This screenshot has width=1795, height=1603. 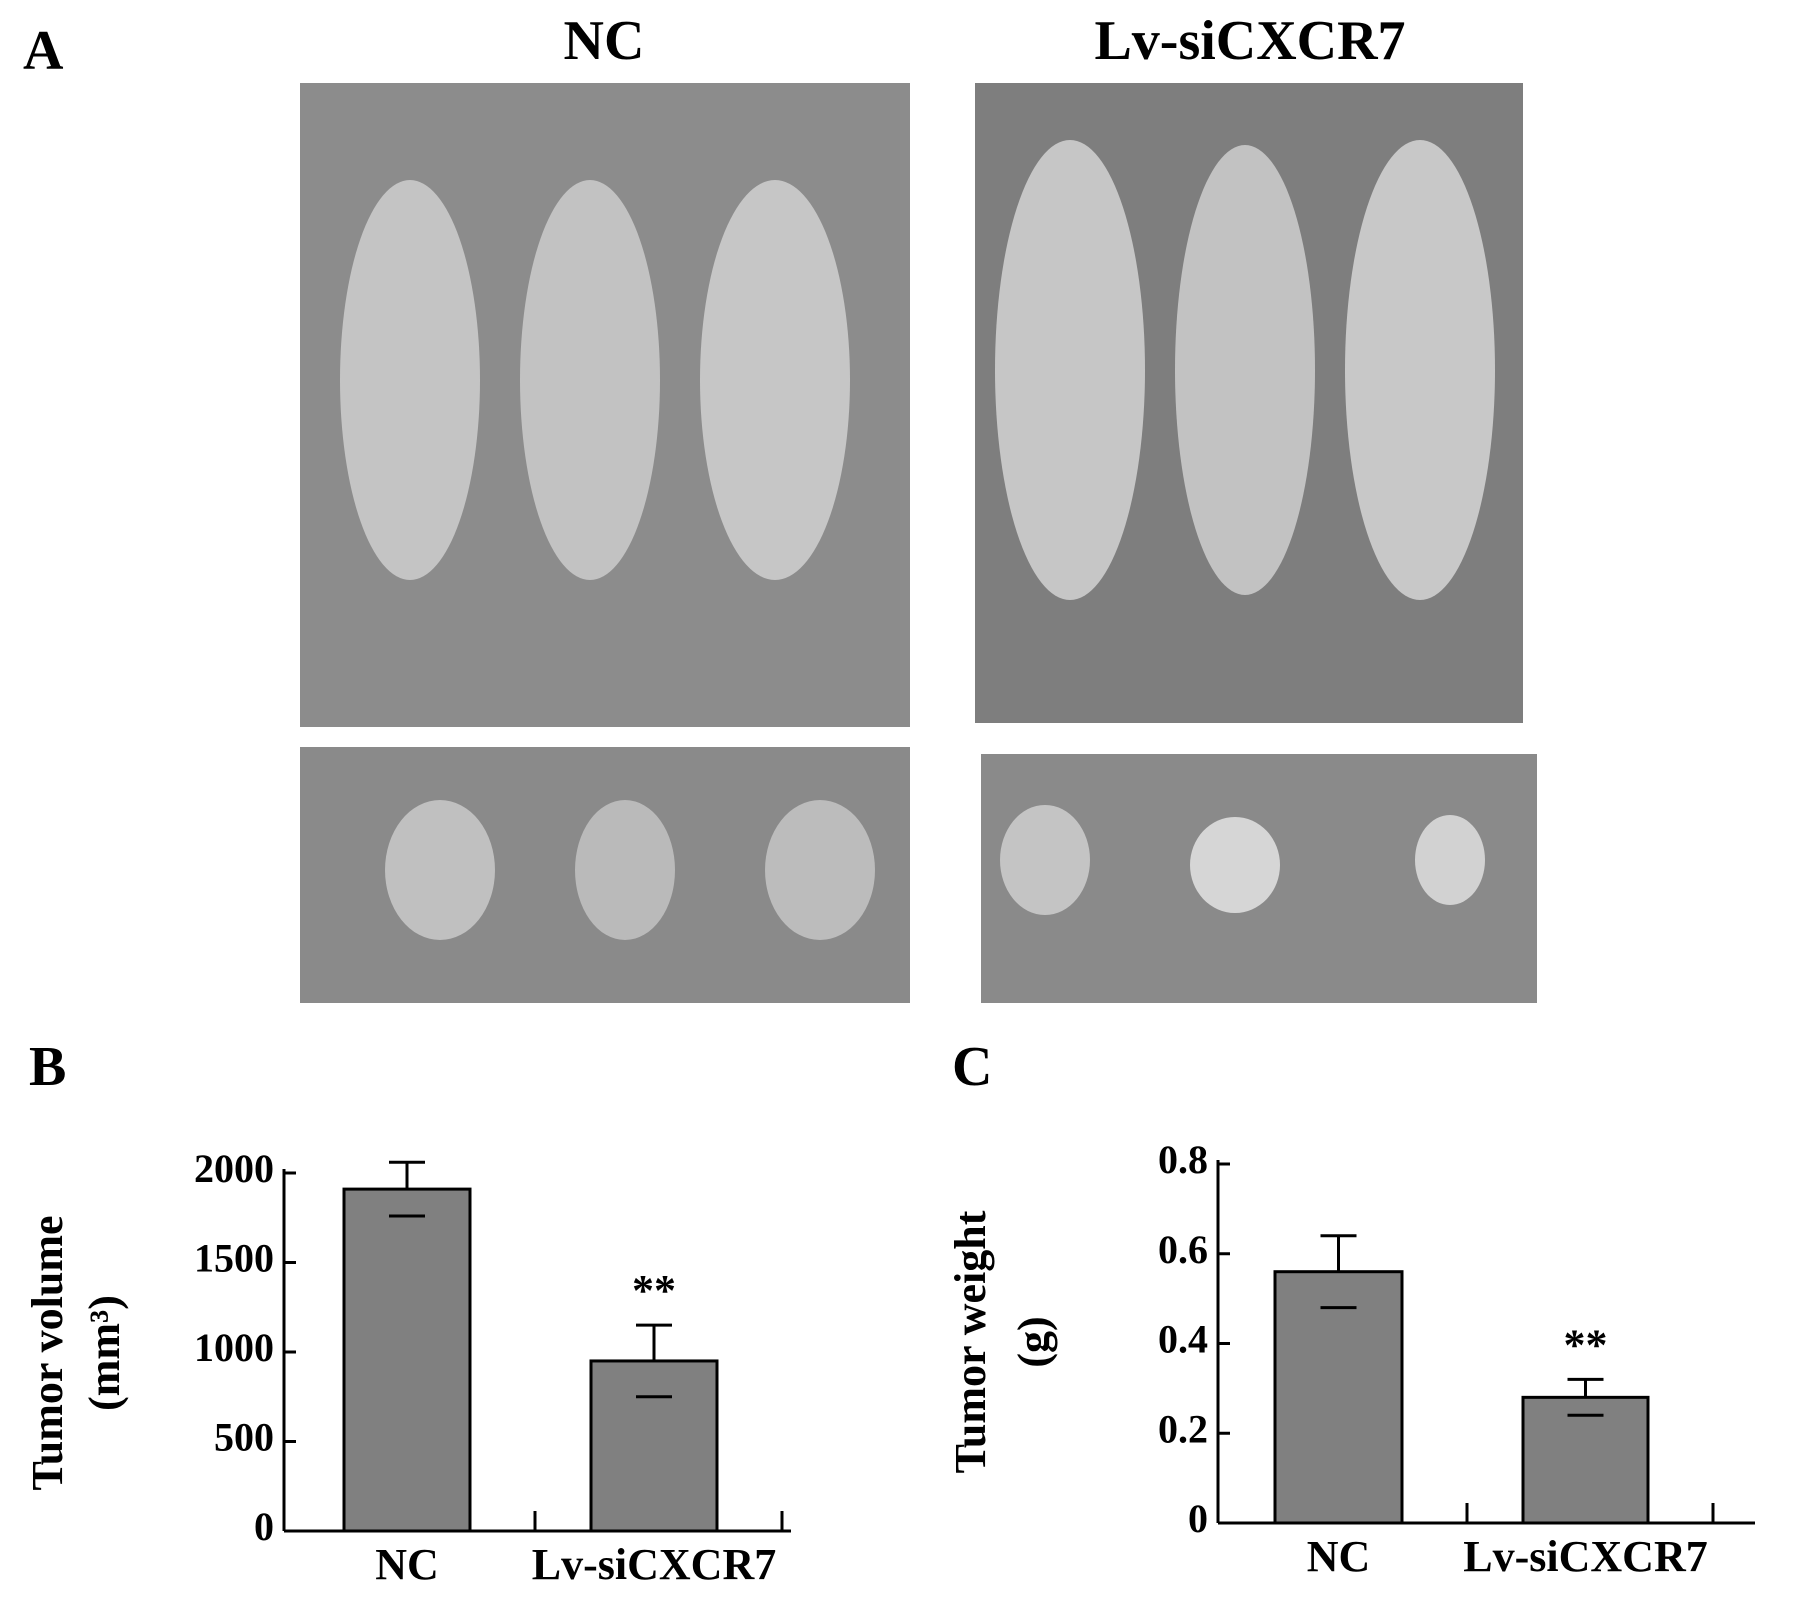 What do you see at coordinates (1033, 1341) in the screenshot?
I see `y-axis-label: (g)` at bounding box center [1033, 1341].